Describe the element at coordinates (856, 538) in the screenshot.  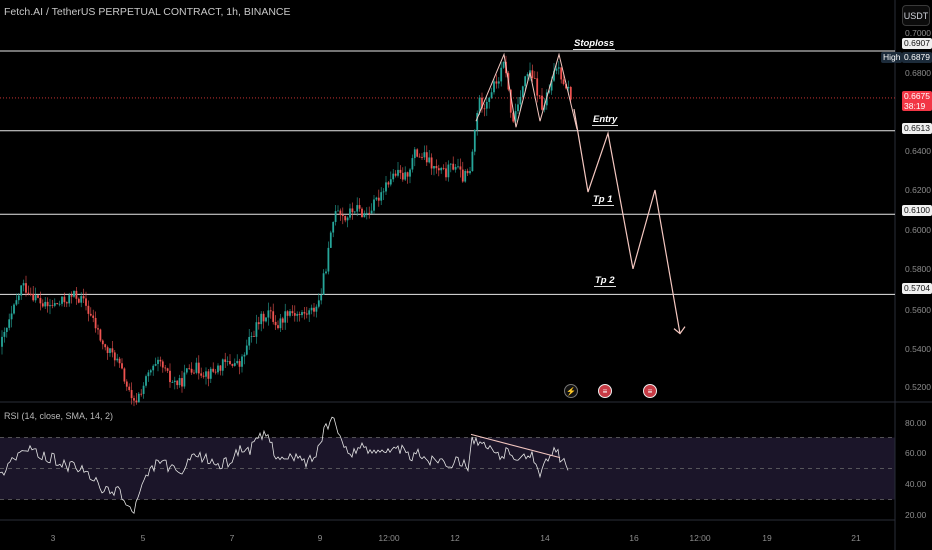
I see `time-tick-label: 21` at that location.